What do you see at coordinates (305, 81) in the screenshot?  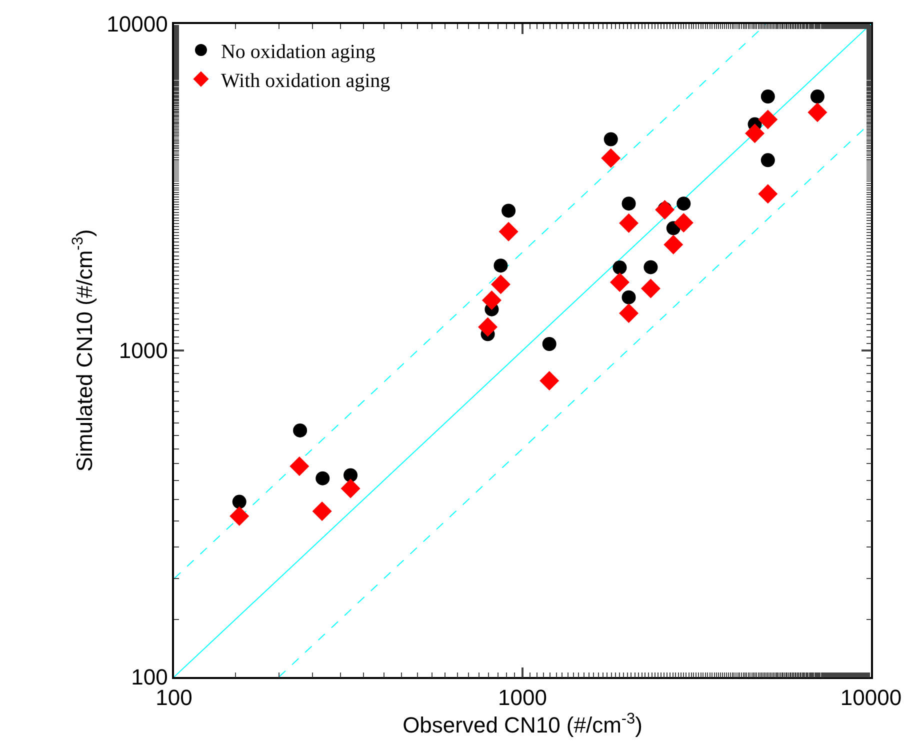 I see `legend-label: With oxidation aging` at bounding box center [305, 81].